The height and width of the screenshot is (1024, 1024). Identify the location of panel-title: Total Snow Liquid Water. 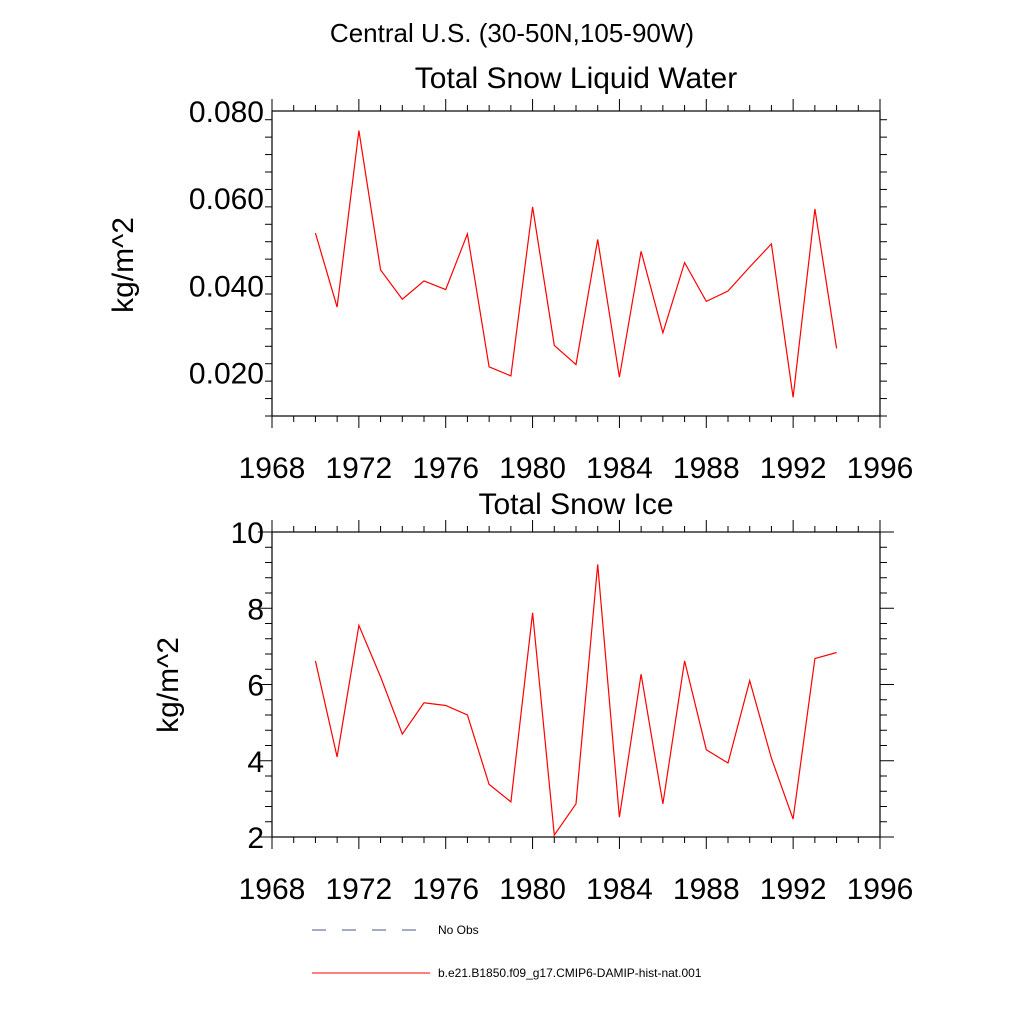
(576, 78).